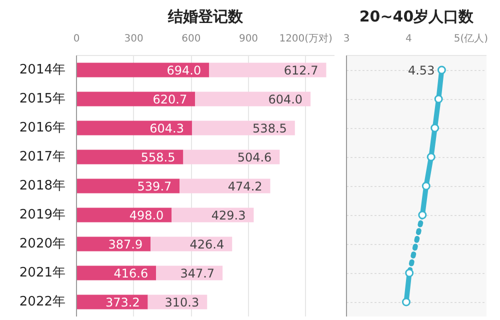  I want to click on y-tick-label: 2016年, so click(42, 128).